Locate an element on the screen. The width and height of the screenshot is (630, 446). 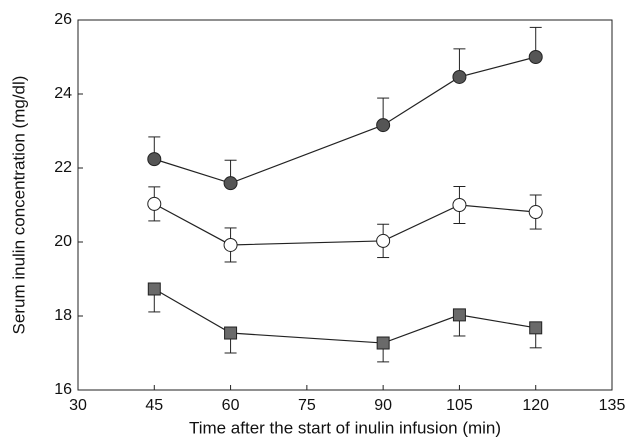
x-tick-label: 90 is located at coordinates (383, 405).